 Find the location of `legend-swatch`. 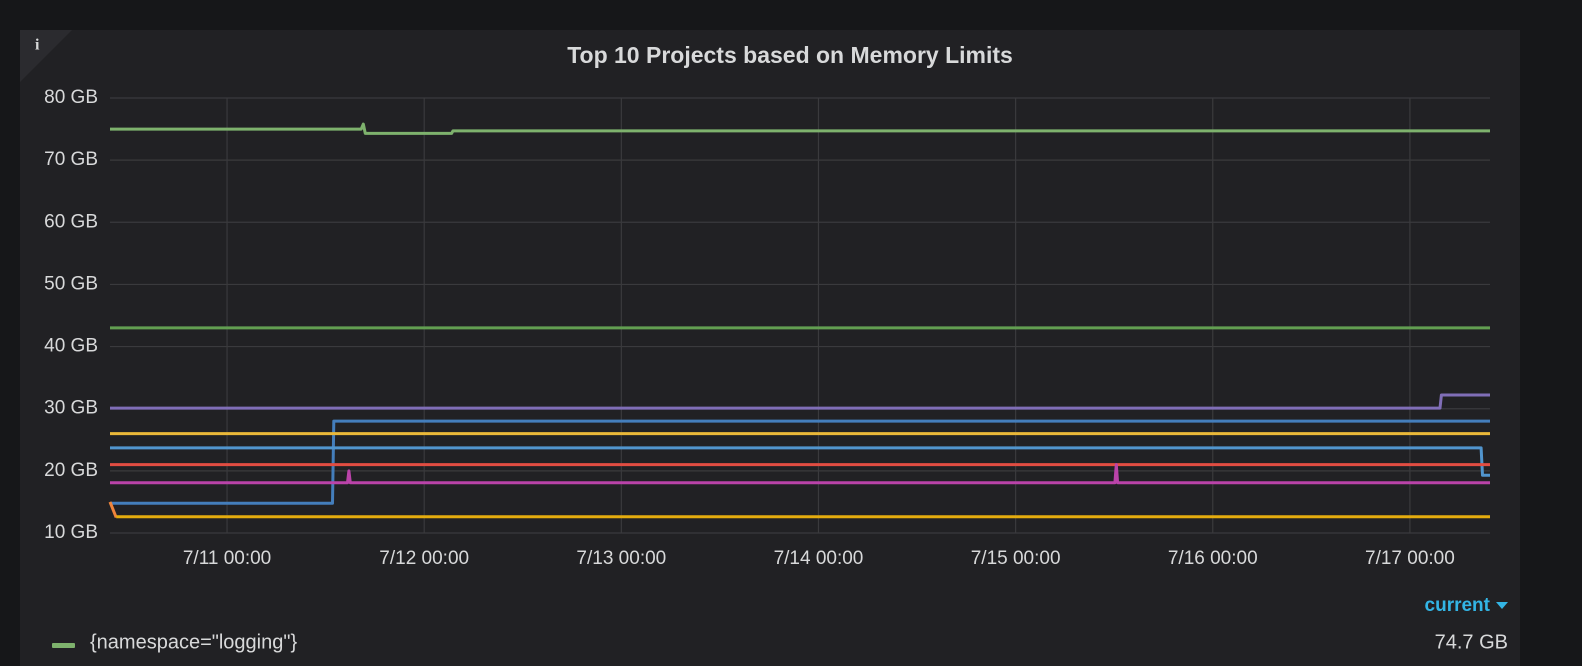

legend-swatch is located at coordinates (63, 645).